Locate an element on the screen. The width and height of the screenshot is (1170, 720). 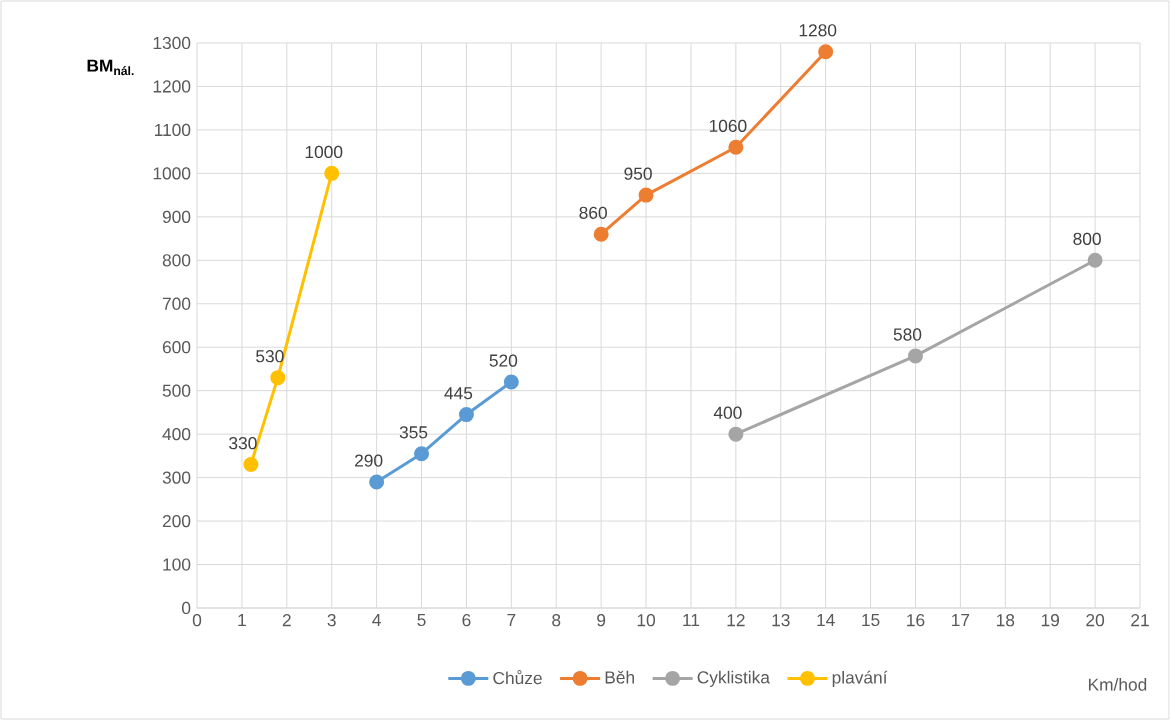
y-axis-title: BM$_{nál.}$ is located at coordinates (110, 67).